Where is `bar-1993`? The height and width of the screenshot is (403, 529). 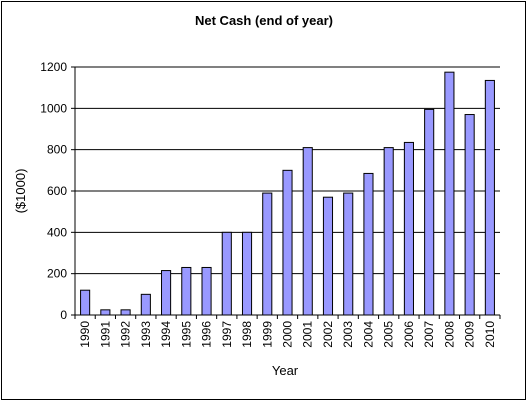
bar-1993 is located at coordinates (145, 304).